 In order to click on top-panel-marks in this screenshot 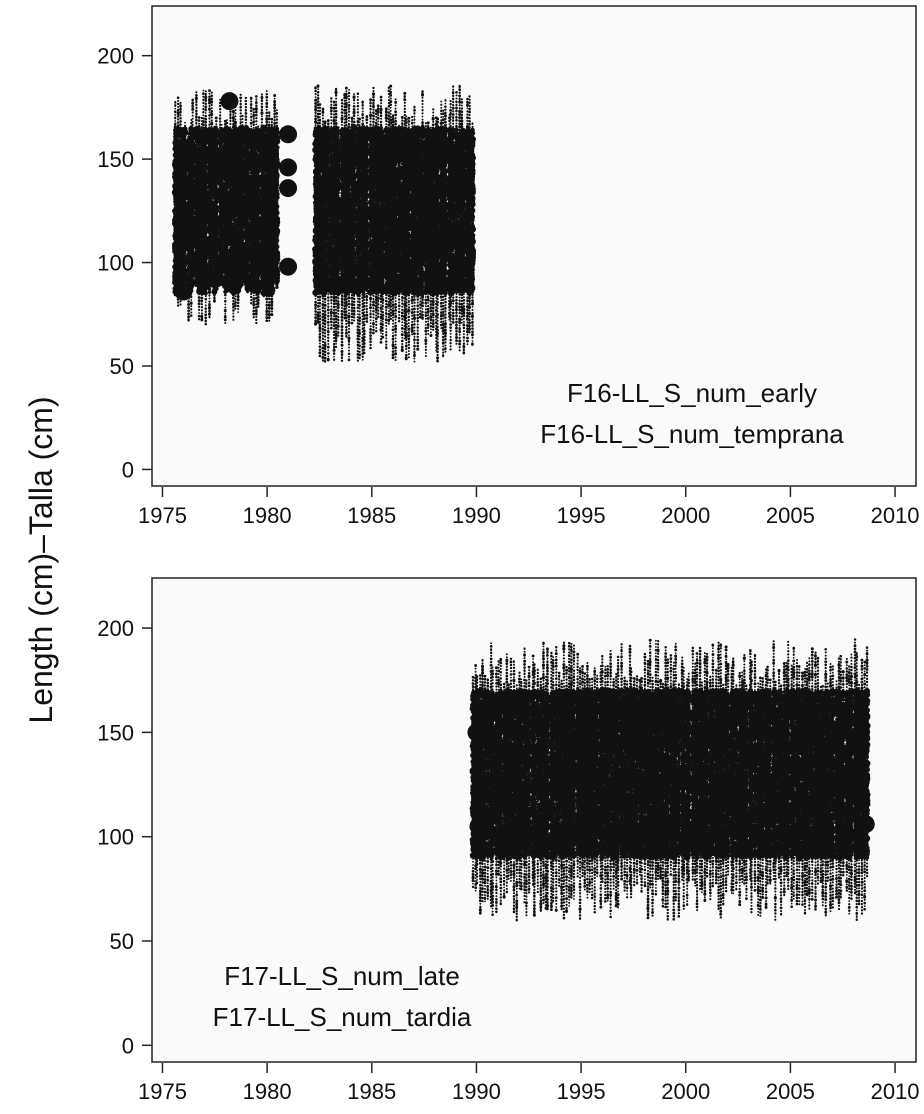, I will do `click(323, 223)`.